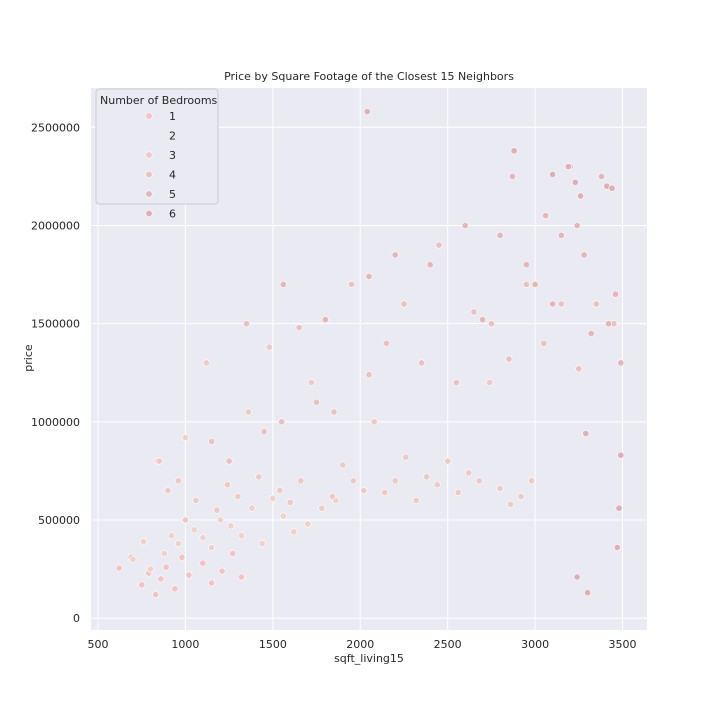 This screenshot has height=720, width=720. Describe the element at coordinates (149, 155) in the screenshot. I see `legend-marker` at that location.